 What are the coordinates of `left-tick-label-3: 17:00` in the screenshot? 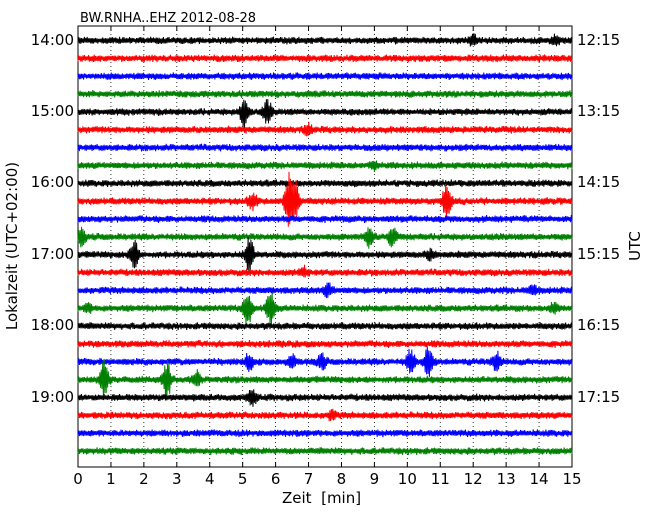 It's located at (52, 253).